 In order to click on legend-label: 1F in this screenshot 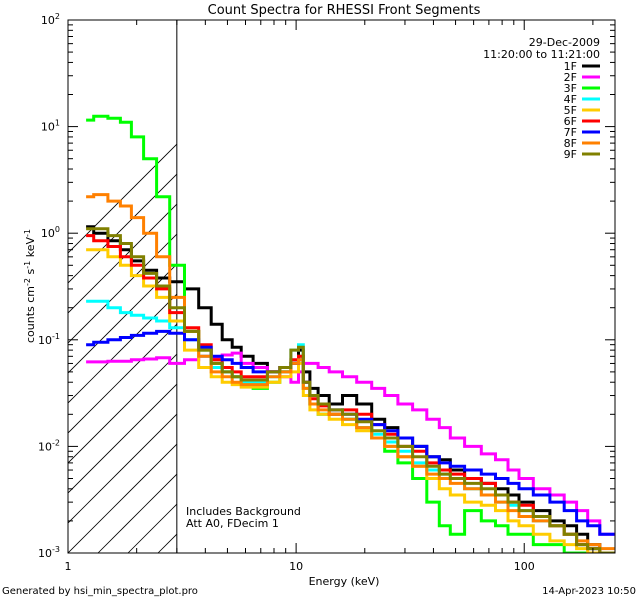, I will do `click(570, 66)`.